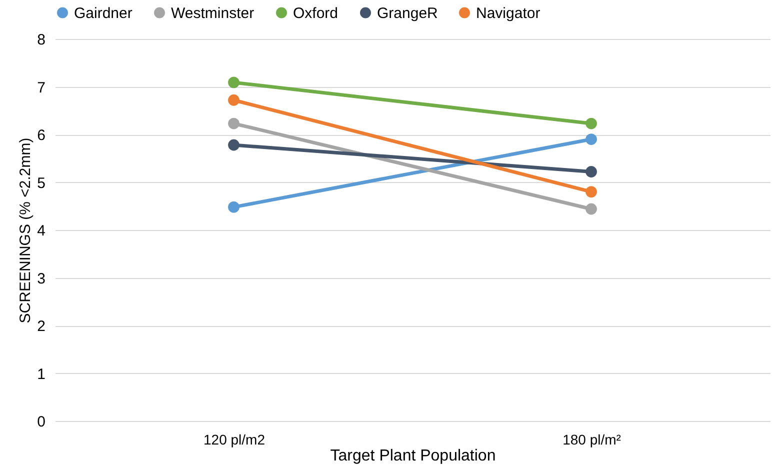  I want to click on y-tick-label: 4, so click(41, 231).